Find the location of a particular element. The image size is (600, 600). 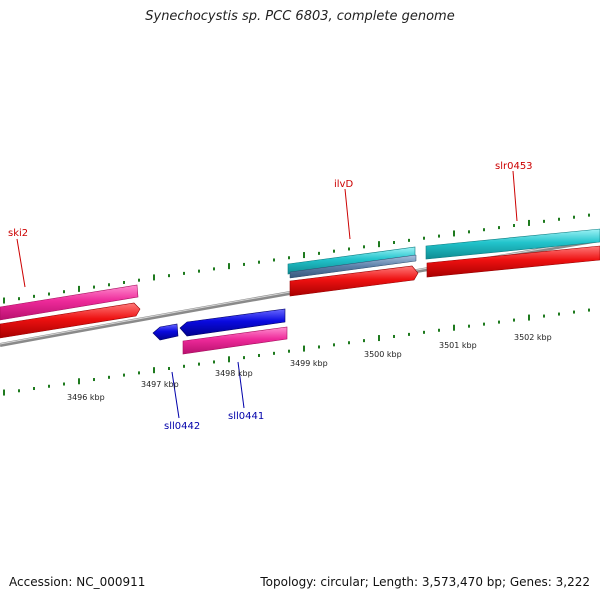

ruler-label-3497: 3497 kbp is located at coordinates (160, 384).